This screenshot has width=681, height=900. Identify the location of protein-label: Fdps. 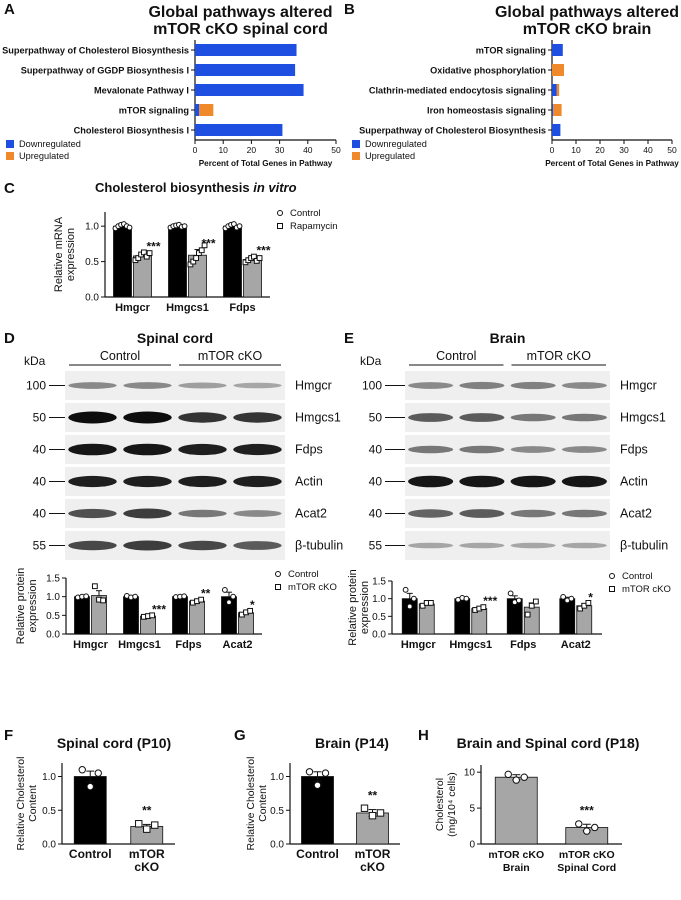
(634, 450).